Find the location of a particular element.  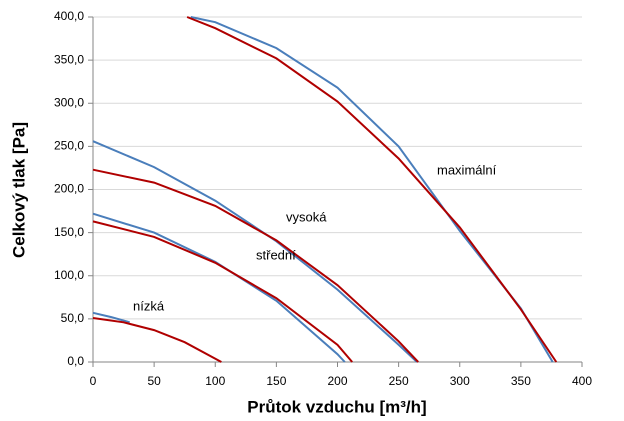

y-tick-label: 400,0 is located at coordinates (69, 16).